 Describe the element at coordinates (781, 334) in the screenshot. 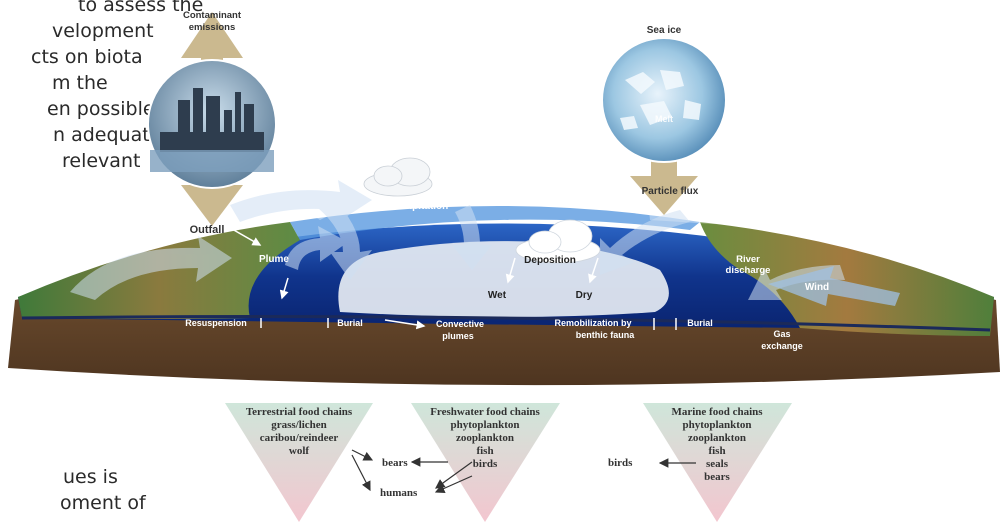

I see `label-gas-exchange-1: Gas` at that location.